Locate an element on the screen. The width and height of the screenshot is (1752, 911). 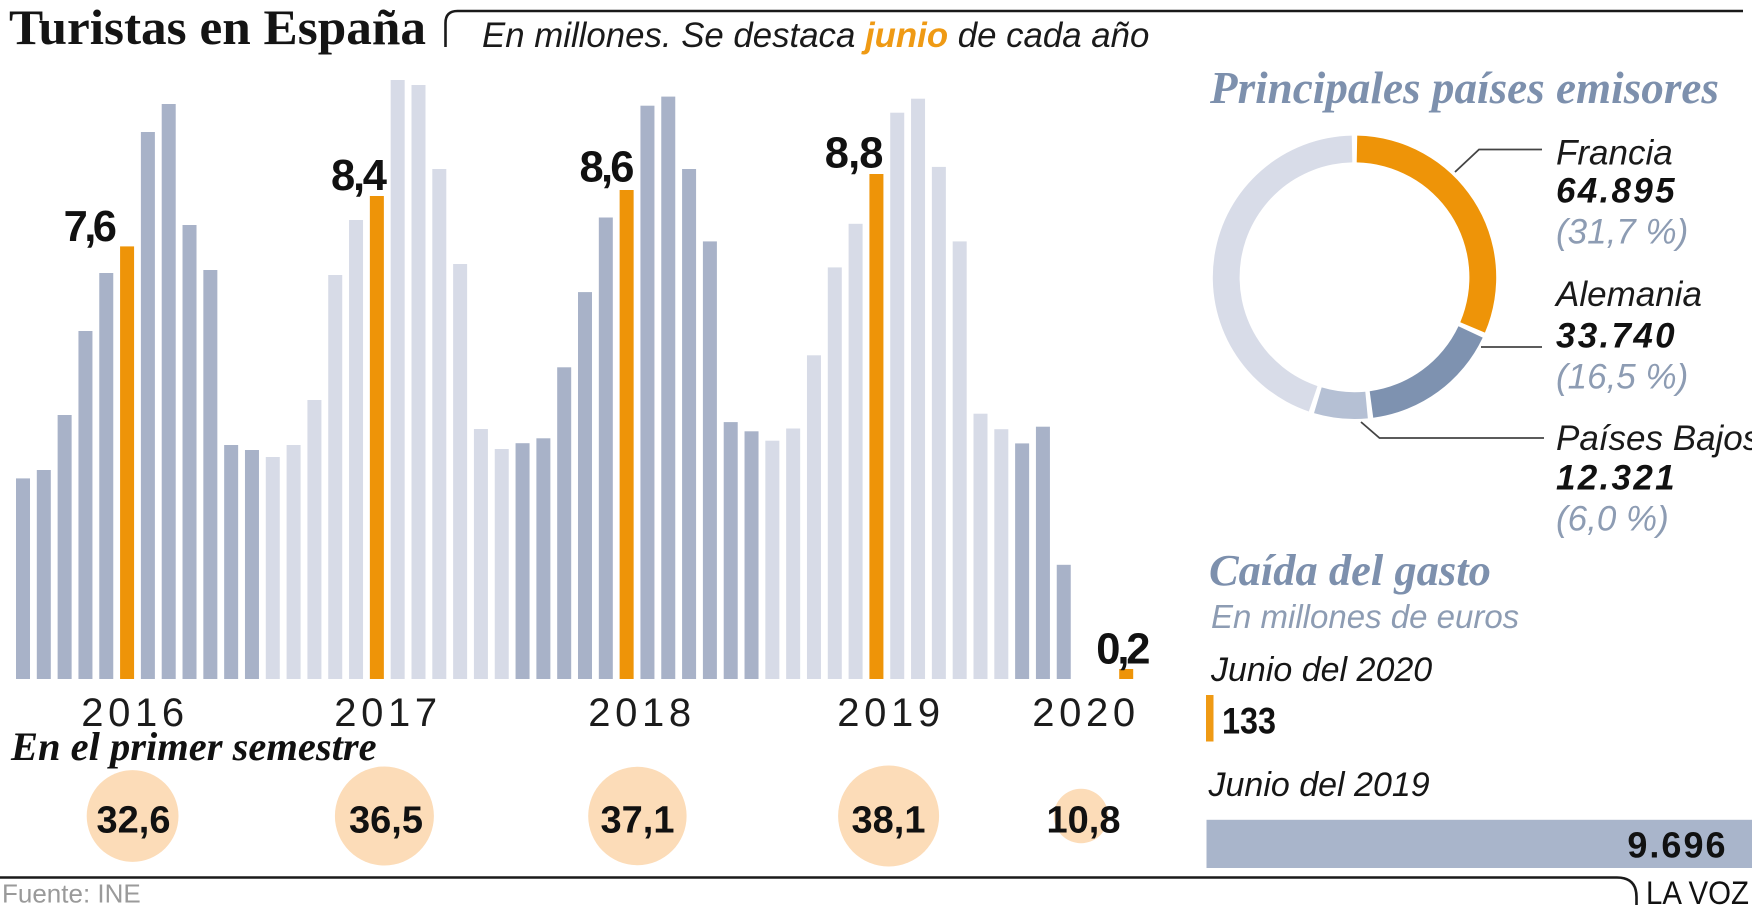
svg-text: 8,4 is located at coordinates (359, 176).